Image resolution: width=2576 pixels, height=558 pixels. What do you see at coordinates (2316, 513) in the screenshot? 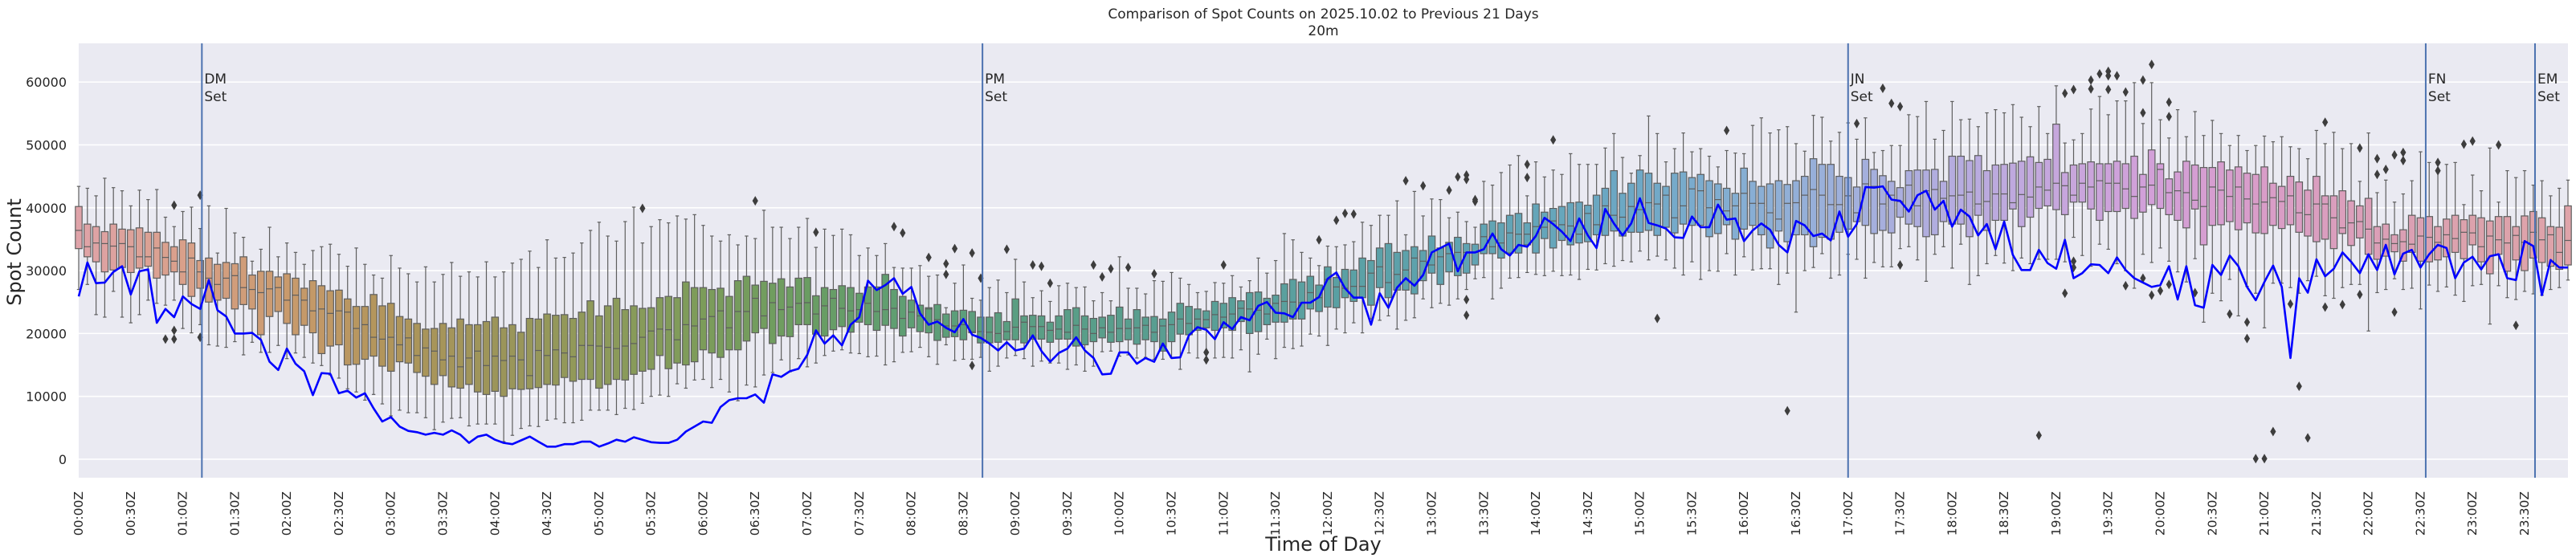
I see `x-tick-label: 21:30Z` at bounding box center [2316, 513].